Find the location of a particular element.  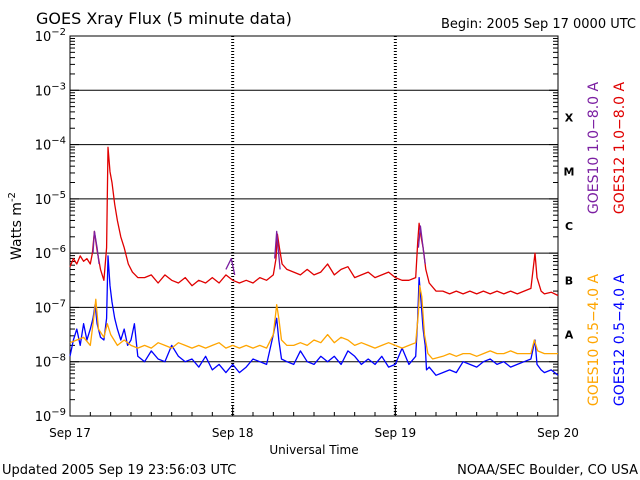

x-tick-label: Sep 18 is located at coordinates (233, 433).